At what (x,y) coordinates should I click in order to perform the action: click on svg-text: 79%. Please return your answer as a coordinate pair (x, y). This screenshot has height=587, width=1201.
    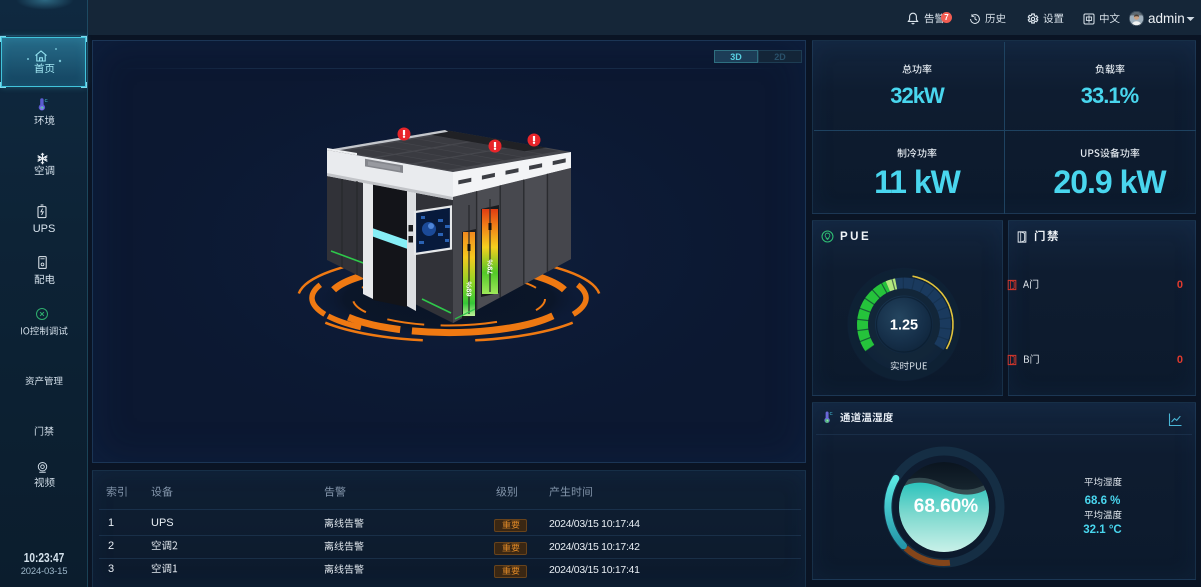
    Looking at the image, I should click on (490, 266).